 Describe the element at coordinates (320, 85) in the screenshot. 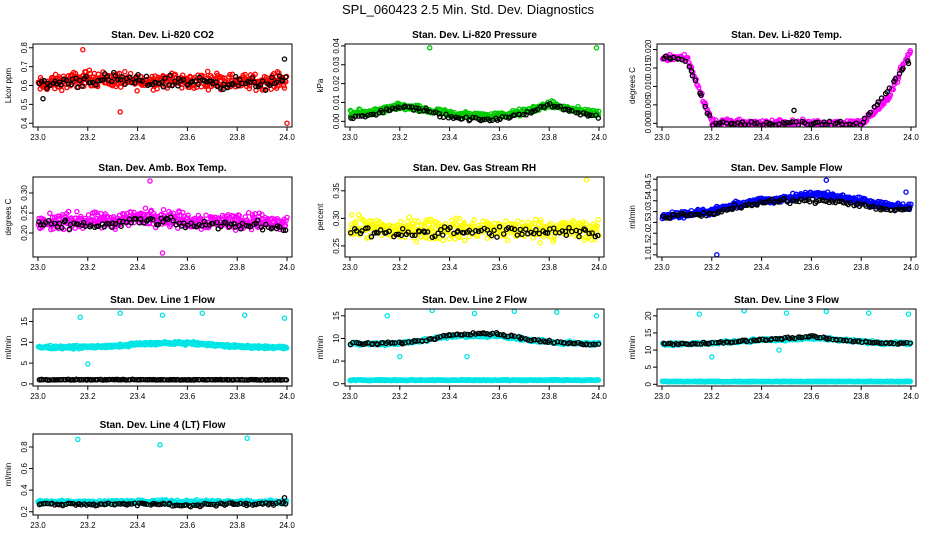

I see `y-axis-label: kPa` at that location.